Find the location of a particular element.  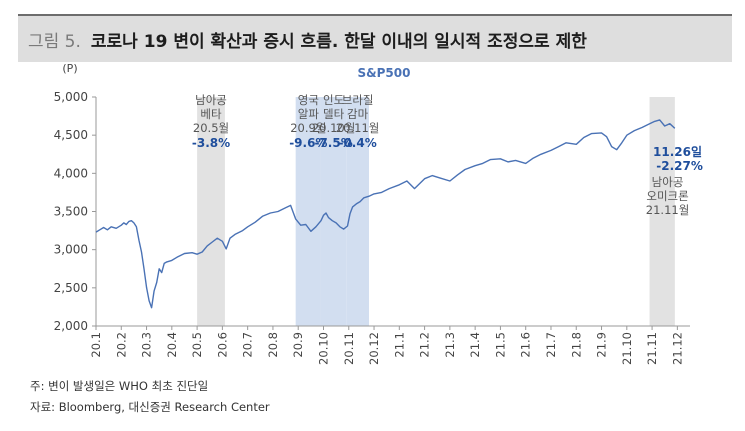

x-tick-label: 20.10 is located at coordinates (323, 348).